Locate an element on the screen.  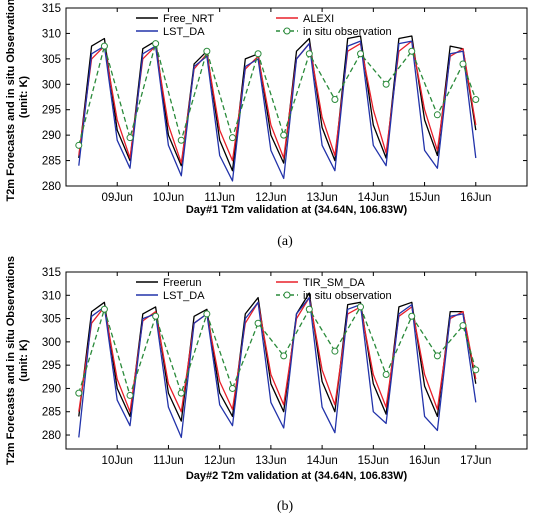
legend-entry-1: Freerun is located at coordinates (169, 283).